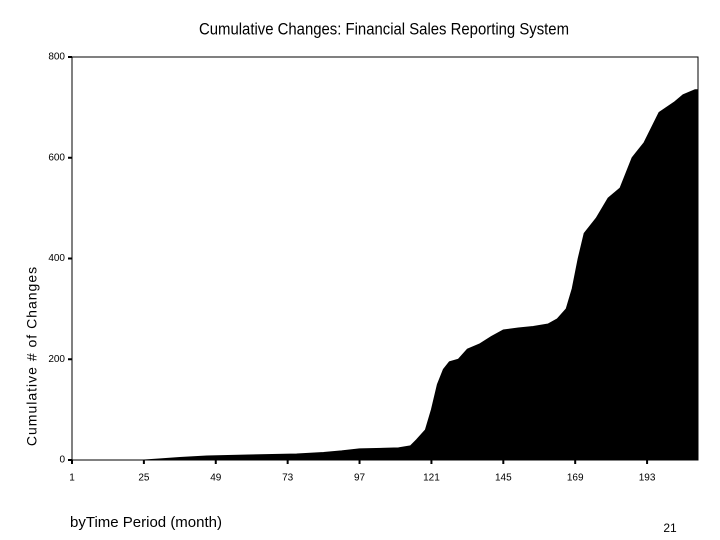 Image resolution: width=720 pixels, height=540 pixels. What do you see at coordinates (575, 478) in the screenshot?
I see `x-tick-label: 169` at bounding box center [575, 478].